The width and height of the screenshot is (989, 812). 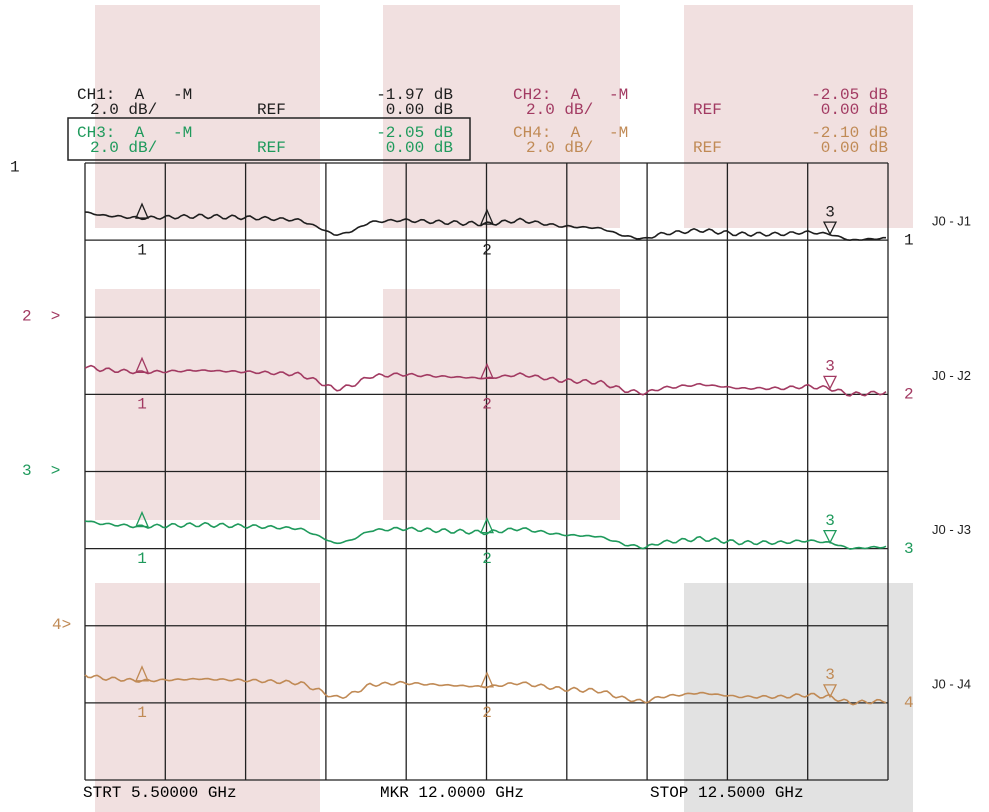 I want to click on marker-value: -2.10 dB, so click(x=849, y=133).